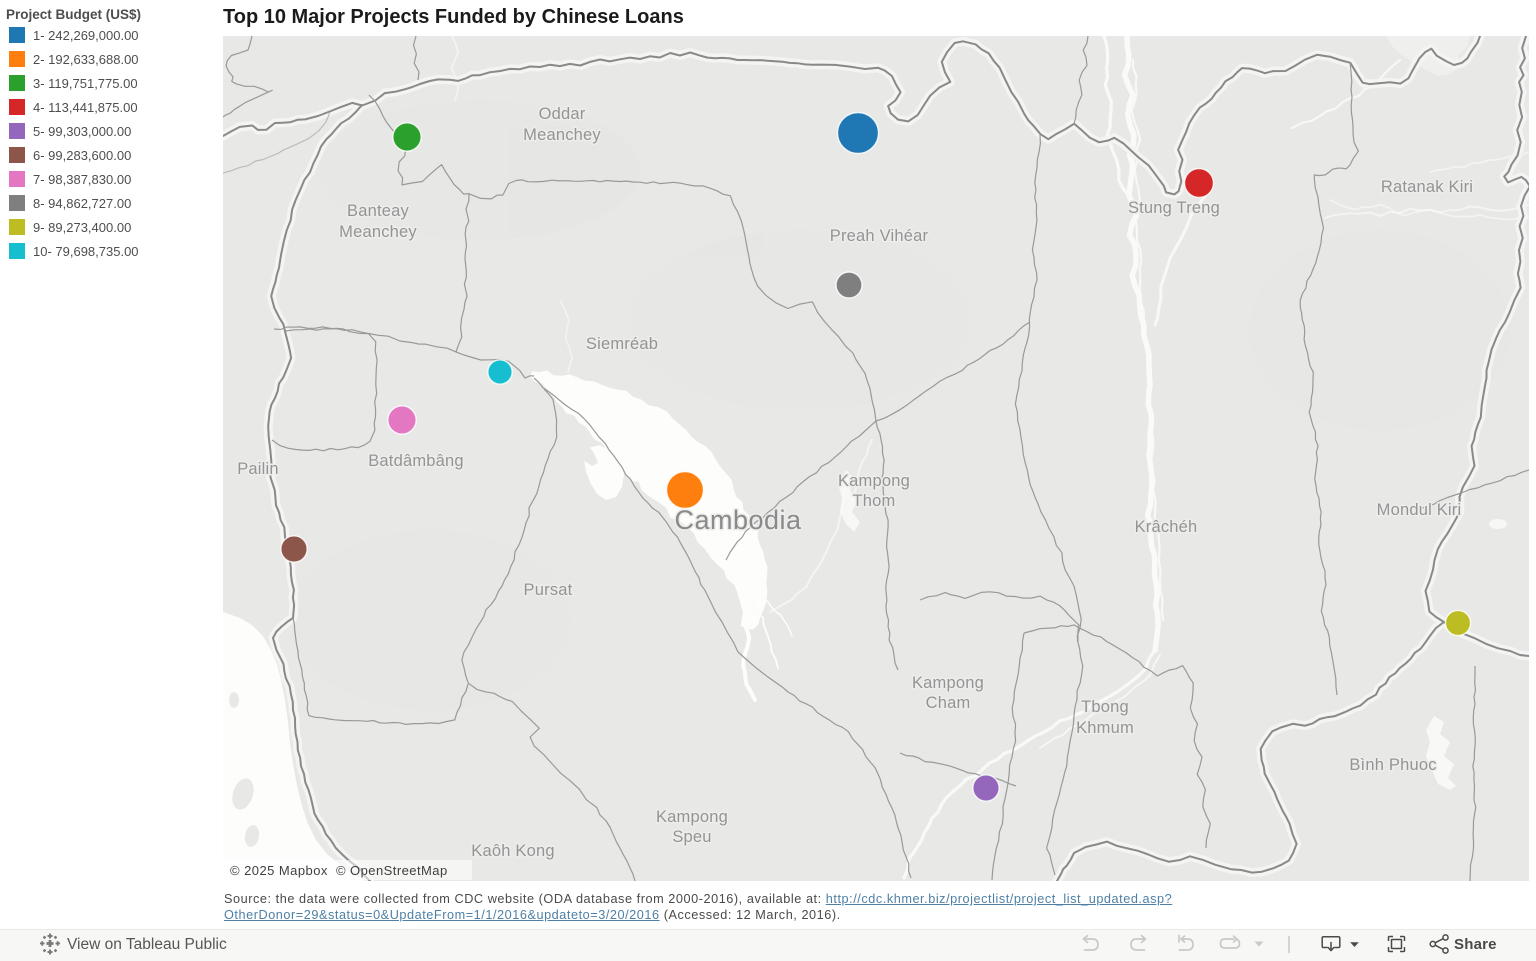  I want to click on svg-text: Stung Treng, so click(1174, 208).